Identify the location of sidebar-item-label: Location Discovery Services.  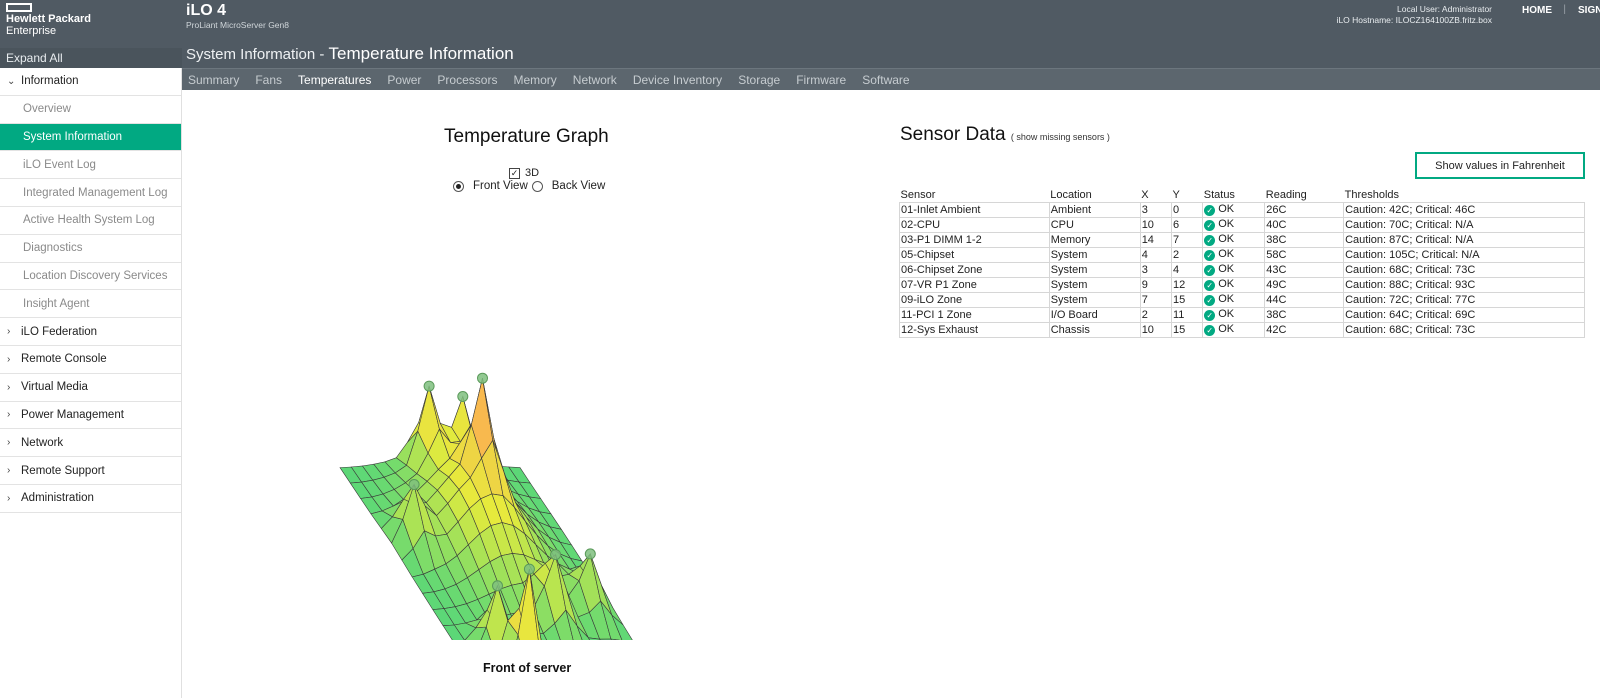
(95, 275).